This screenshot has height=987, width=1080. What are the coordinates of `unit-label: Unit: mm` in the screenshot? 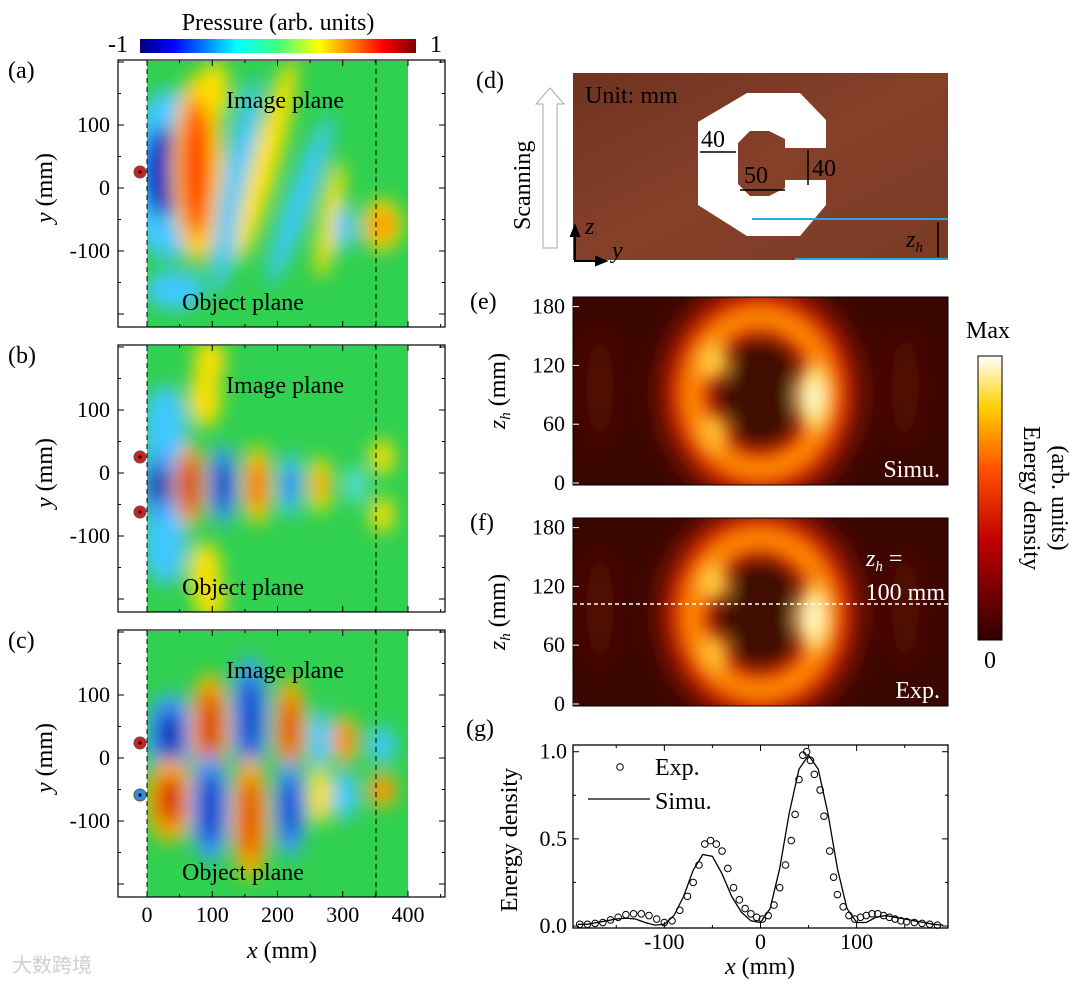 It's located at (631, 96).